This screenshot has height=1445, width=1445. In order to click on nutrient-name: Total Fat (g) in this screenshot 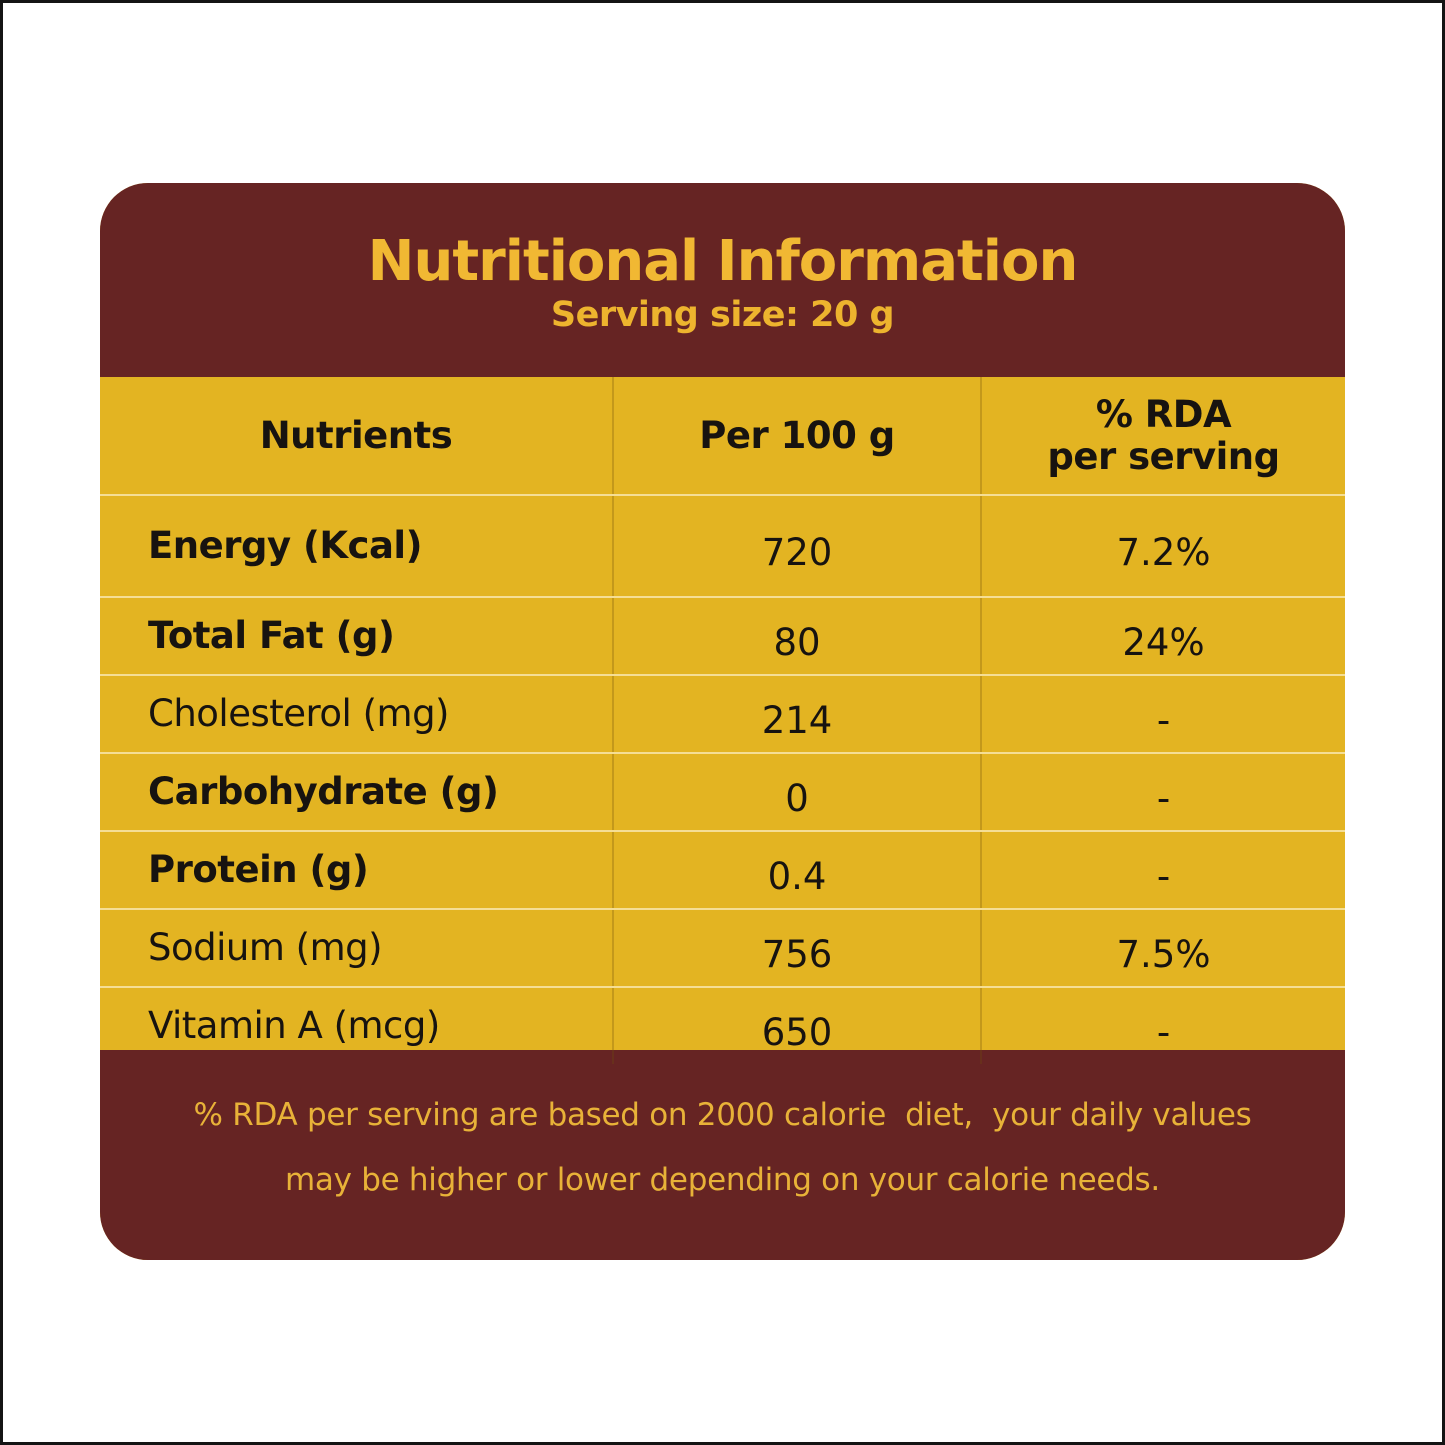, I will do `click(271, 636)`.